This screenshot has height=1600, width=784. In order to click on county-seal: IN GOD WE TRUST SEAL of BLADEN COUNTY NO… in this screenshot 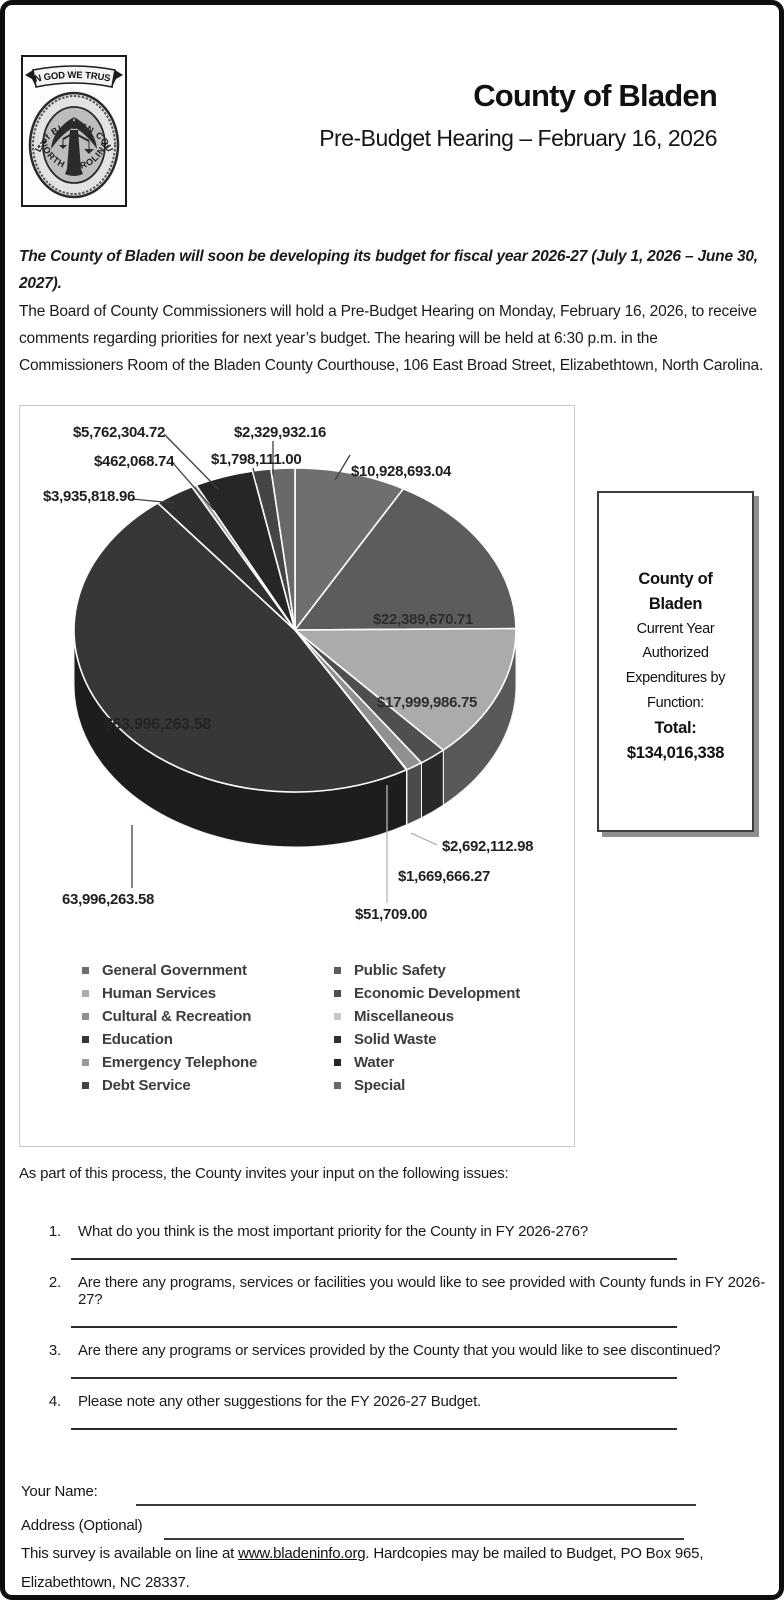, I will do `click(73, 128)`.